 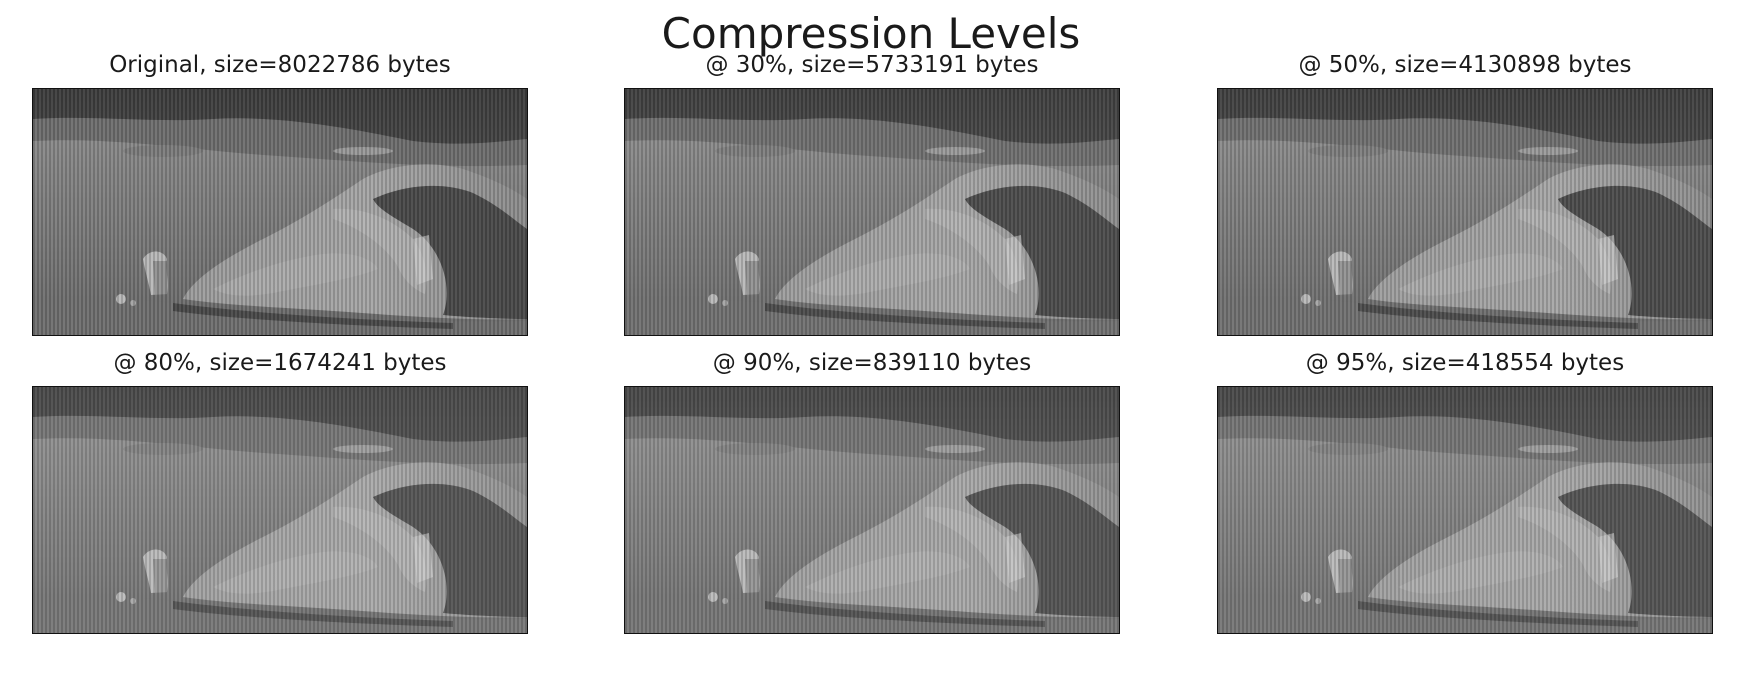 I want to click on panel-title: @ 50%, size=4130898 bytes, so click(x=1465, y=65).